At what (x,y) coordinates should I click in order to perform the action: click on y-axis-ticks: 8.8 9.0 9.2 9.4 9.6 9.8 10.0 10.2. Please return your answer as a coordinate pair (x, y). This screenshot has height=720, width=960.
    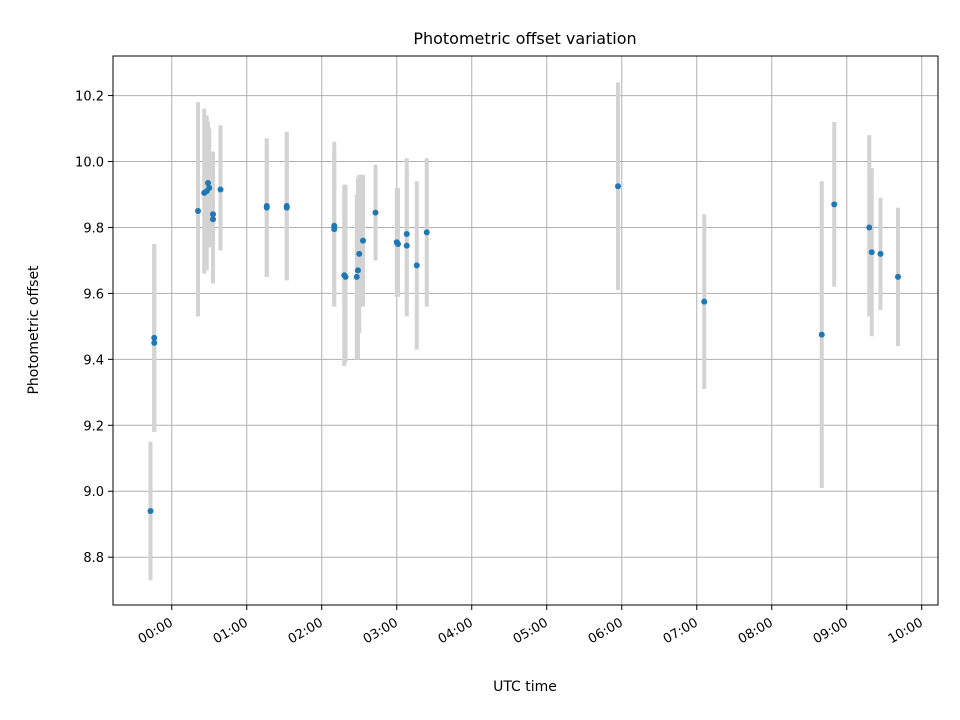
    Looking at the image, I should click on (94, 328).